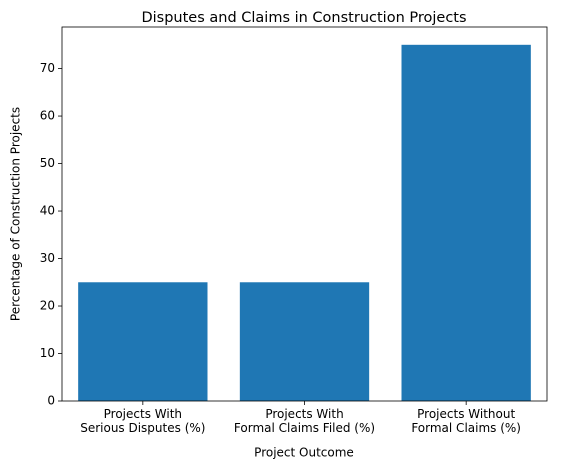 The image size is (562, 471). What do you see at coordinates (47, 211) in the screenshot?
I see `y-tick-label: 40` at bounding box center [47, 211].